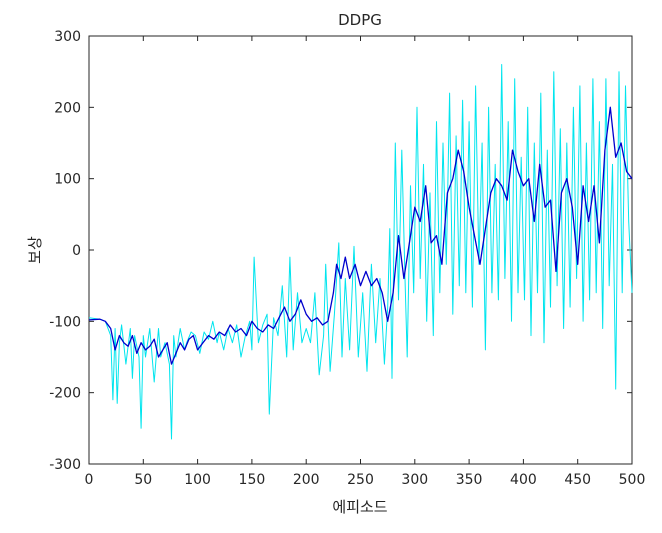 The image size is (662, 533). I want to click on x-tick-label: 200, so click(306, 480).